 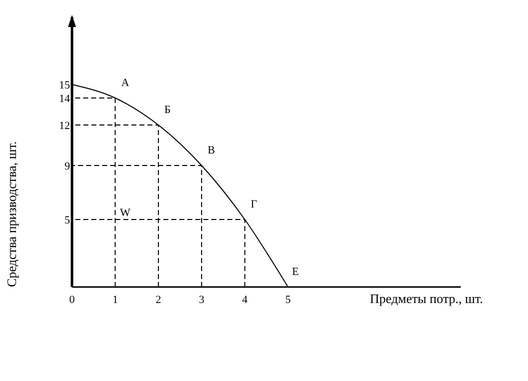 What do you see at coordinates (64, 86) in the screenshot?
I see `y-tick-label: 15` at bounding box center [64, 86].